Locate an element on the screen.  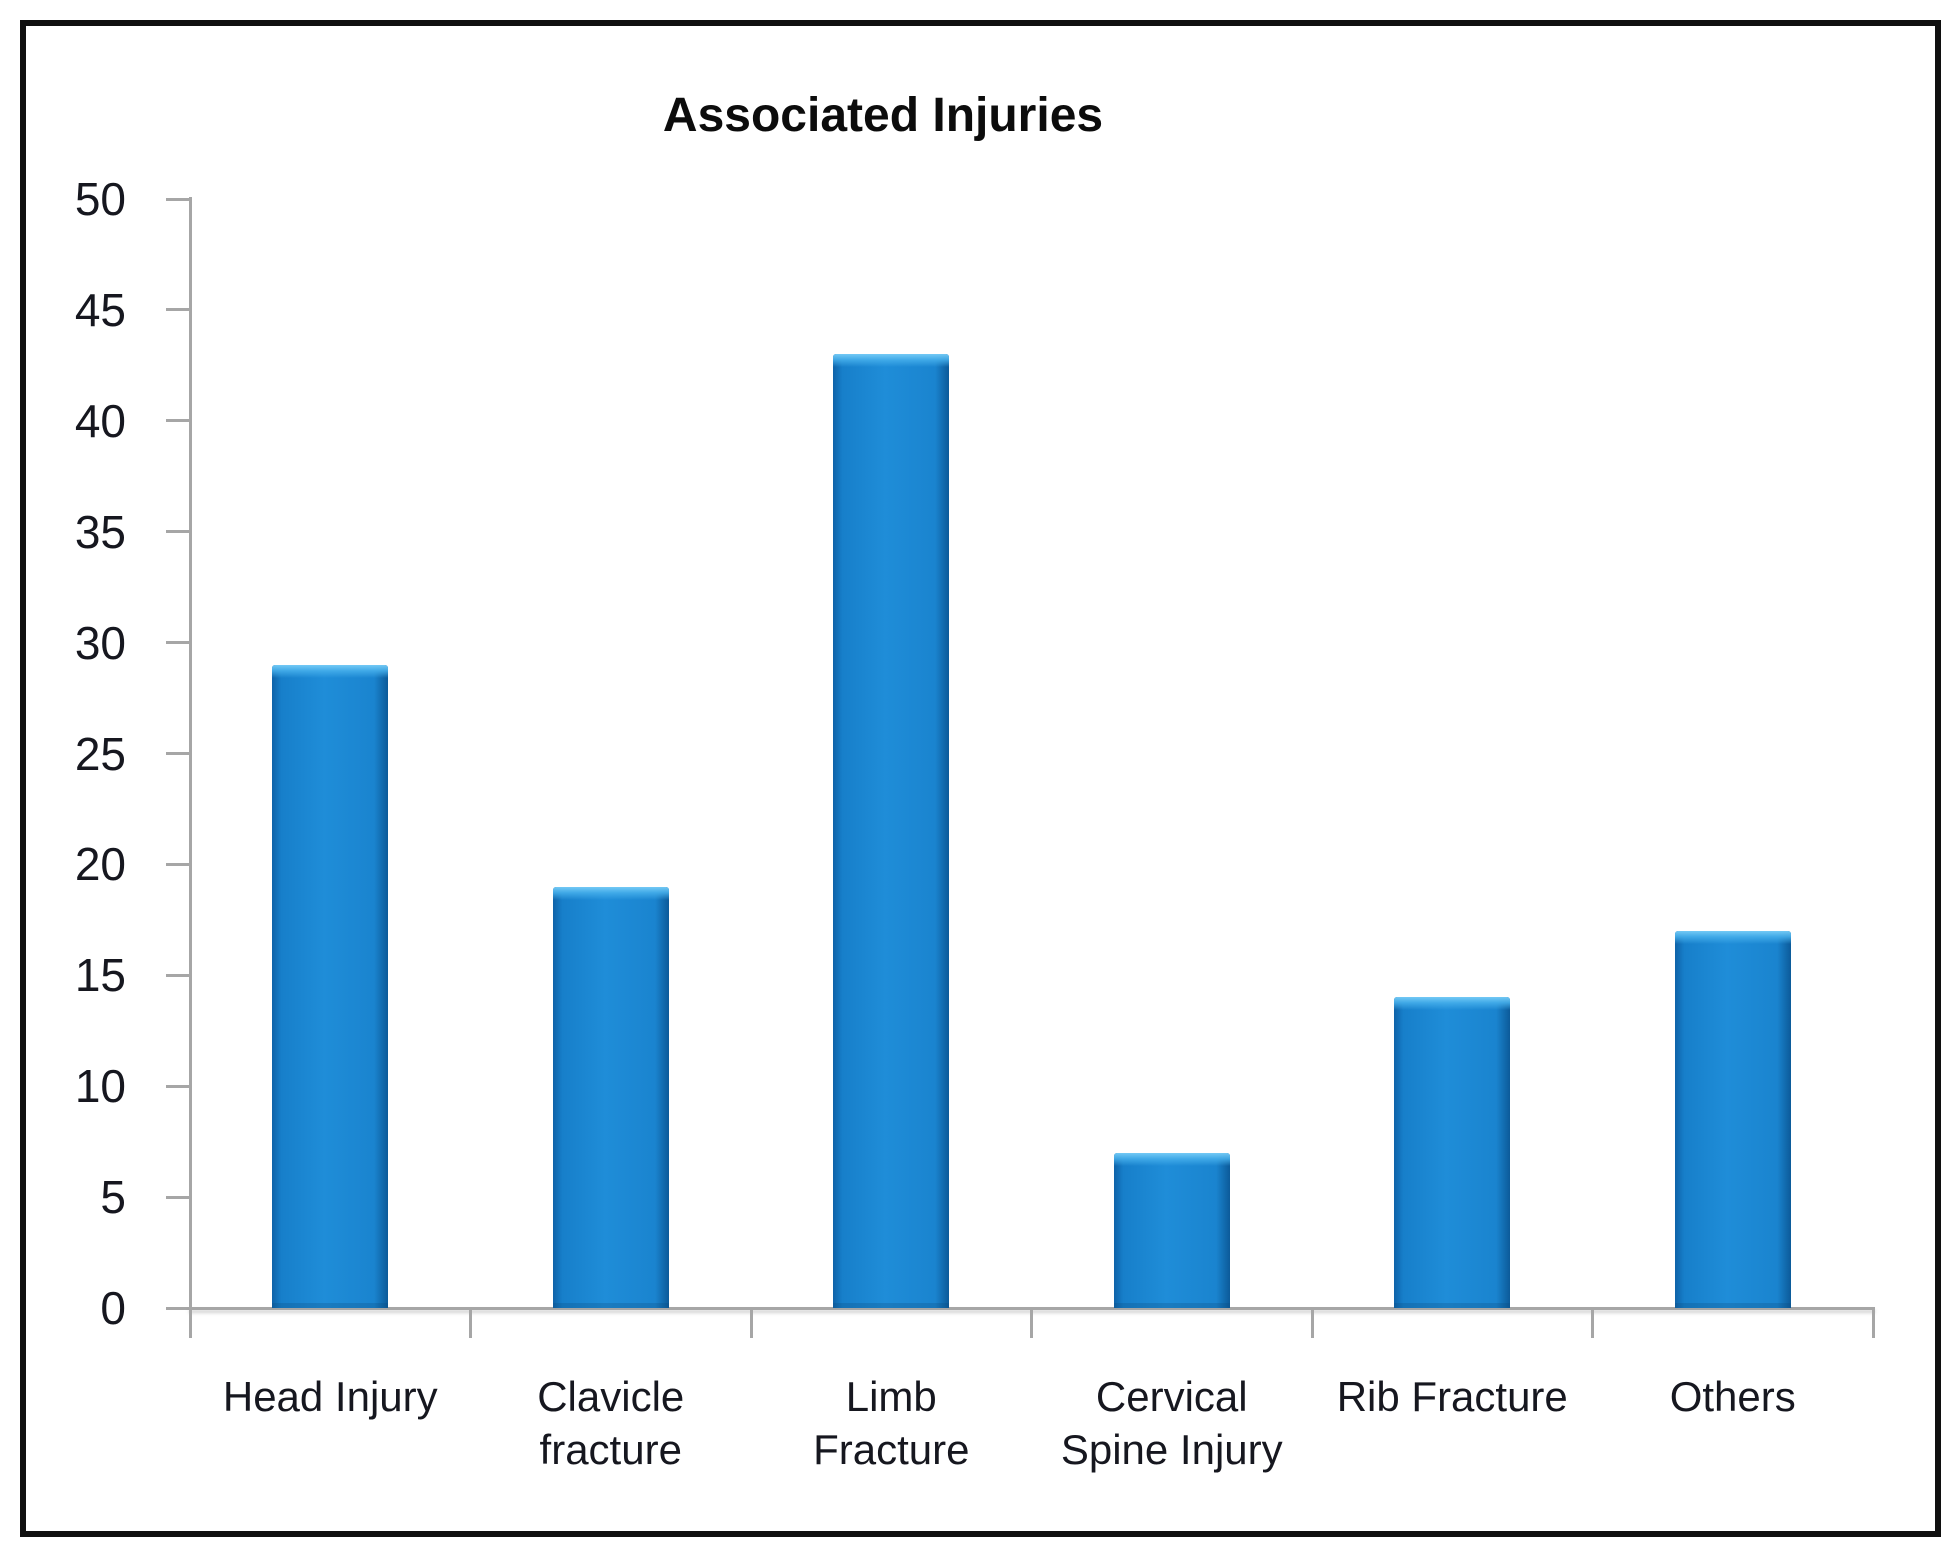
y-tick-label: 10 is located at coordinates (100, 1086).